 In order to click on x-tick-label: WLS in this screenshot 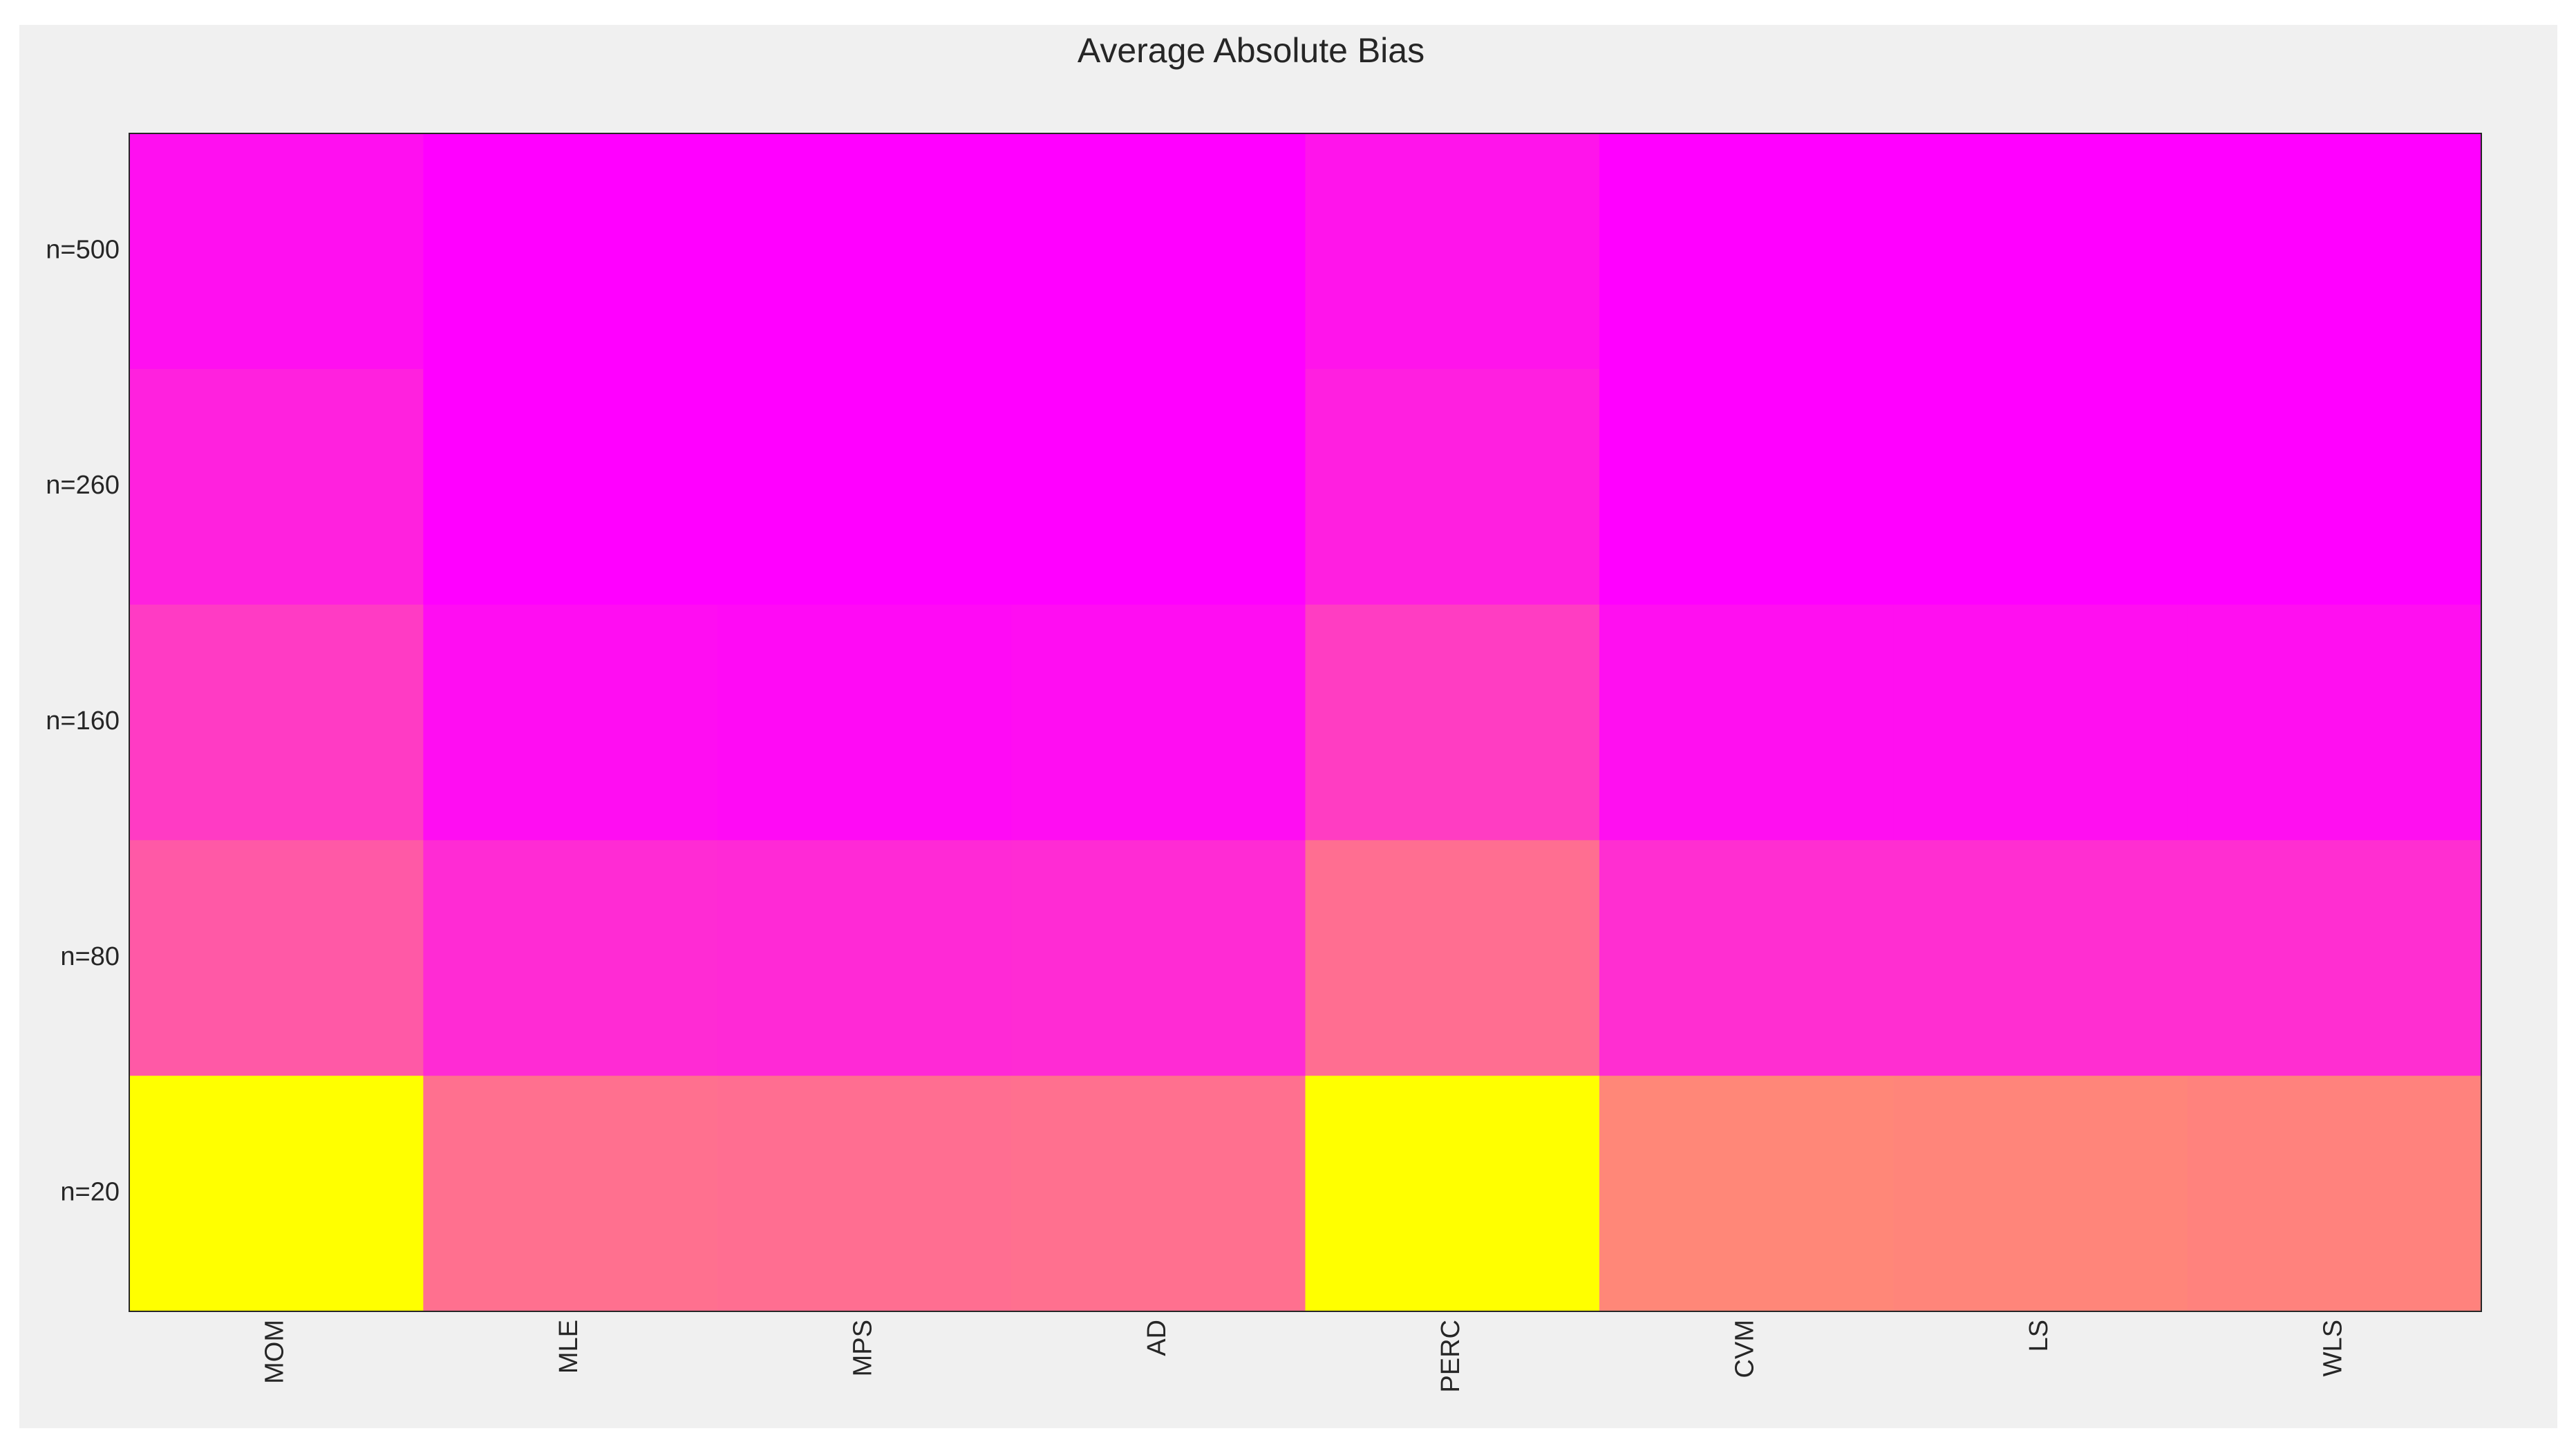, I will do `click(2332, 1348)`.